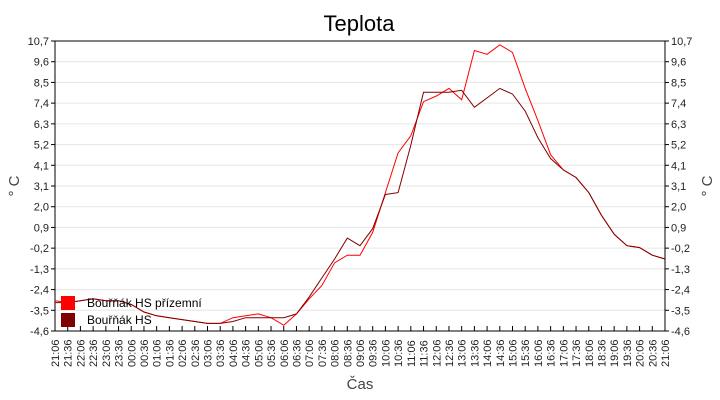 Image resolution: width=720 pixels, height=400 pixels. I want to click on x-tick-label: 15:06, so click(514, 353).